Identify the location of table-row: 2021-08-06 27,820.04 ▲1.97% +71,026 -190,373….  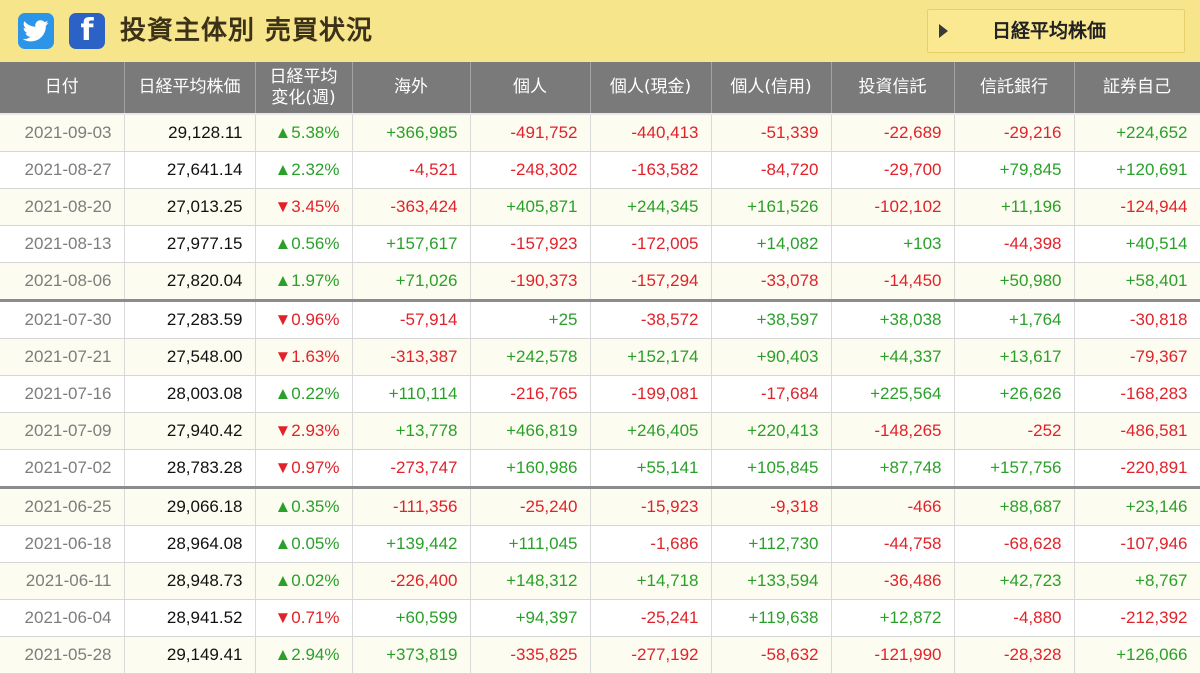
(600, 281).